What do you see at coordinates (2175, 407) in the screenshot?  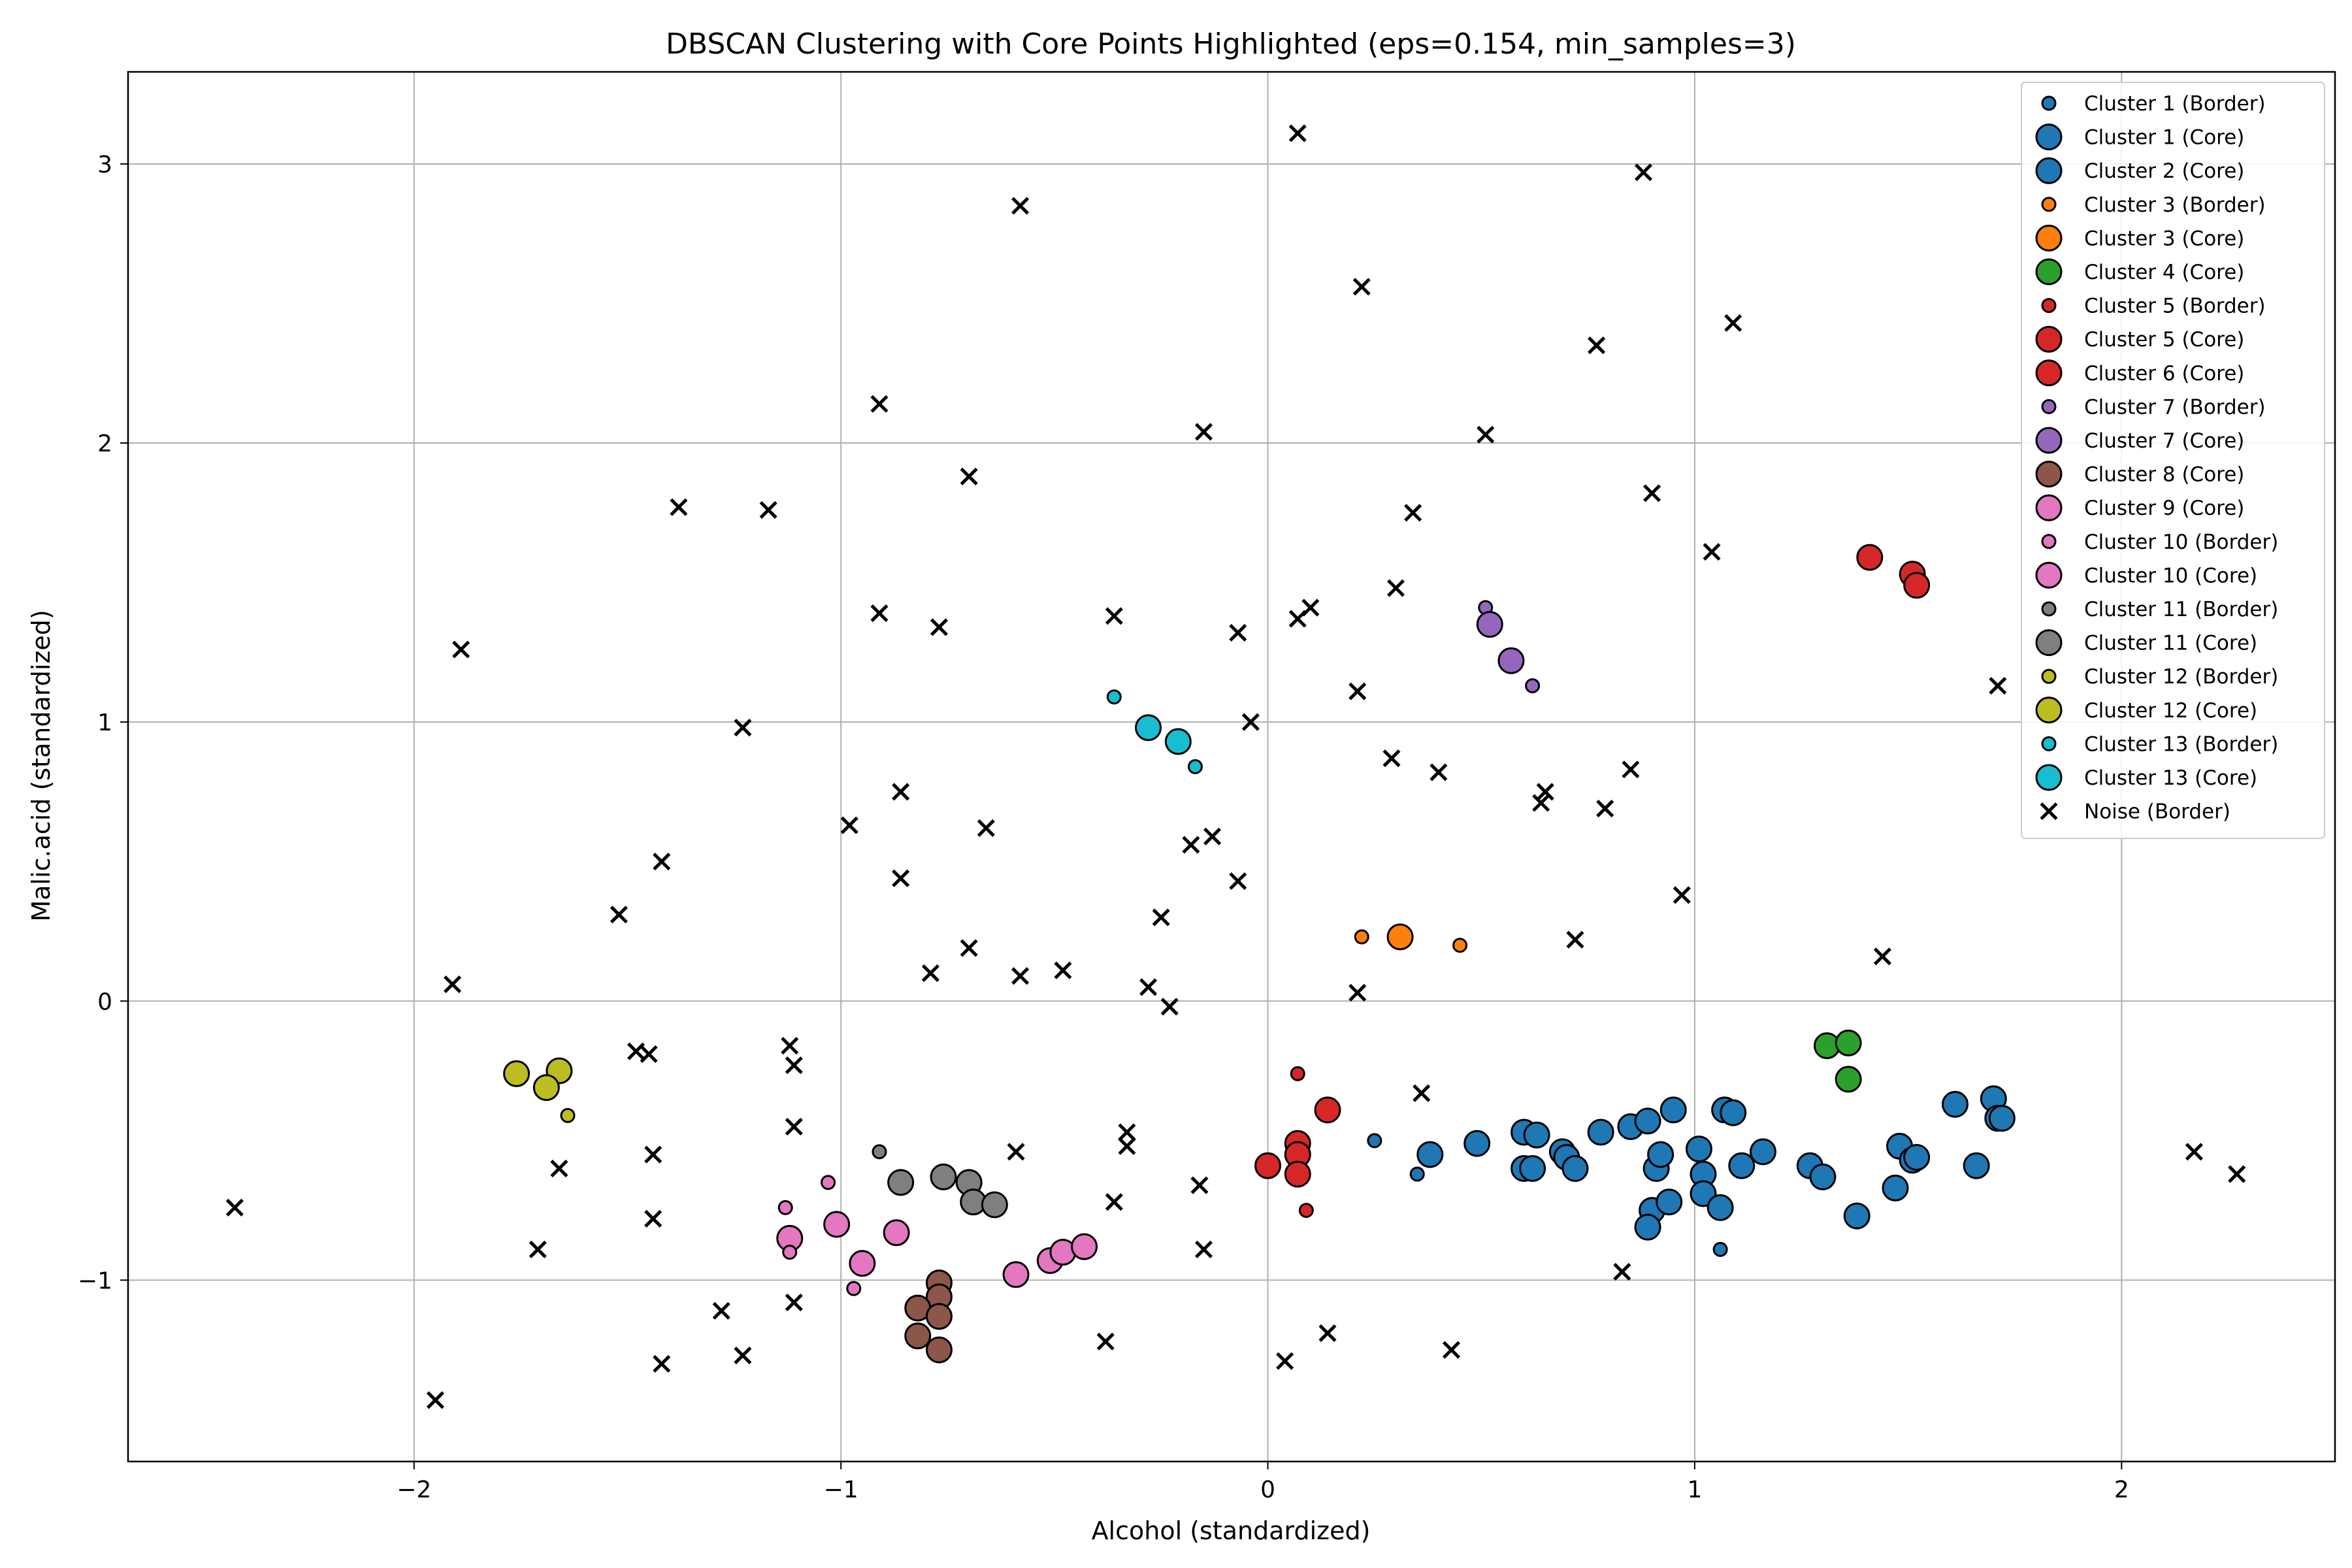 I see `legend-label: Cluster 7 (Border)` at bounding box center [2175, 407].